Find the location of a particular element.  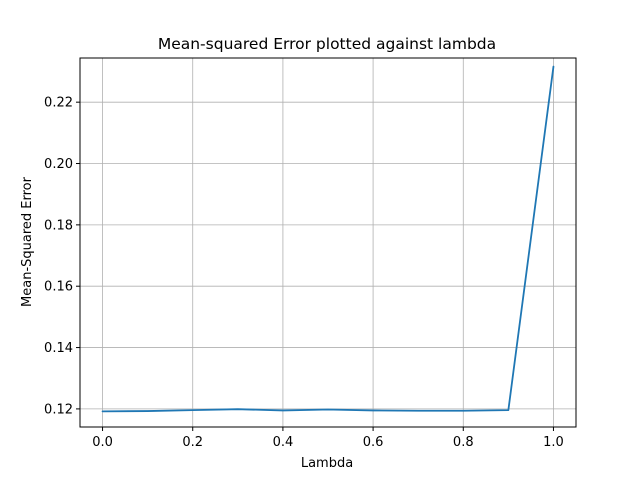

x-tick-label: 0.0 is located at coordinates (102, 442).